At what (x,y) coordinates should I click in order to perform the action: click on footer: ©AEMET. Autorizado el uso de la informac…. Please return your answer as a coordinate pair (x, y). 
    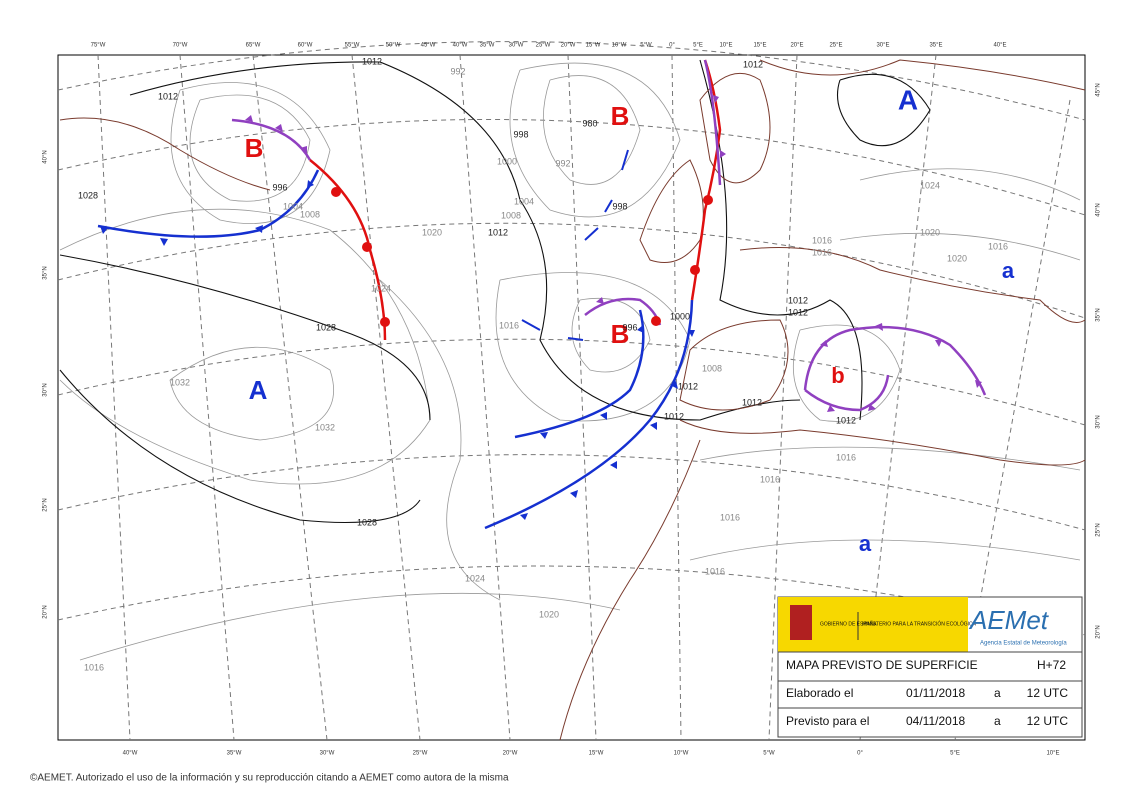
    Looking at the image, I should click on (269, 778).